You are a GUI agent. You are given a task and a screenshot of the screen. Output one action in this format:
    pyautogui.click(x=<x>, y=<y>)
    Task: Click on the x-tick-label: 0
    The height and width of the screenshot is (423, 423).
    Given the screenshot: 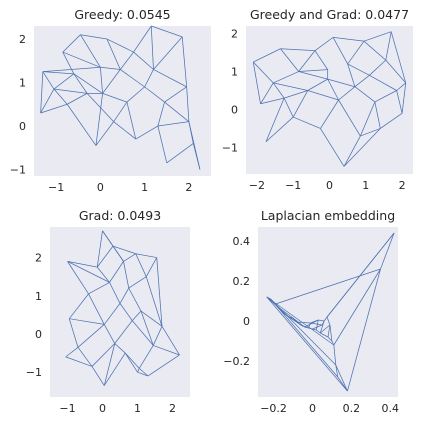 What is the action you would take?
    pyautogui.click(x=329, y=185)
    